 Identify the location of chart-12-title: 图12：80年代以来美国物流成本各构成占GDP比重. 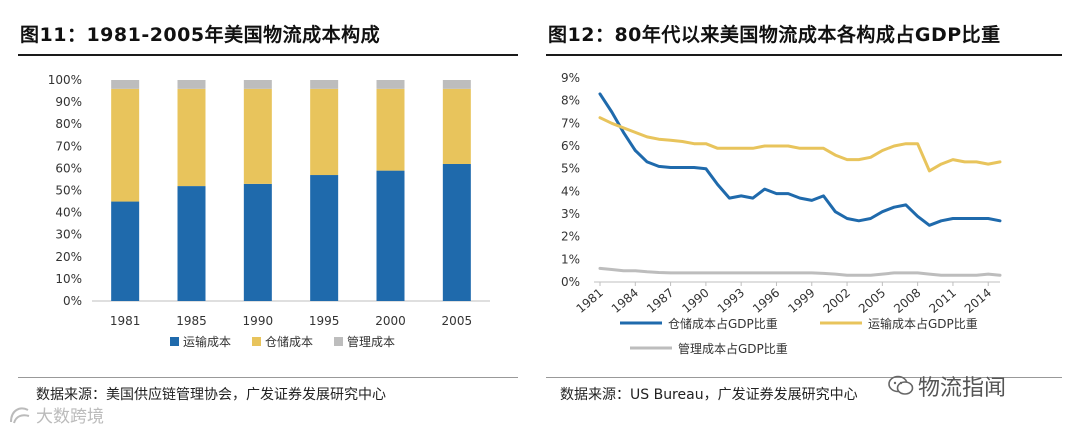
(774, 35).